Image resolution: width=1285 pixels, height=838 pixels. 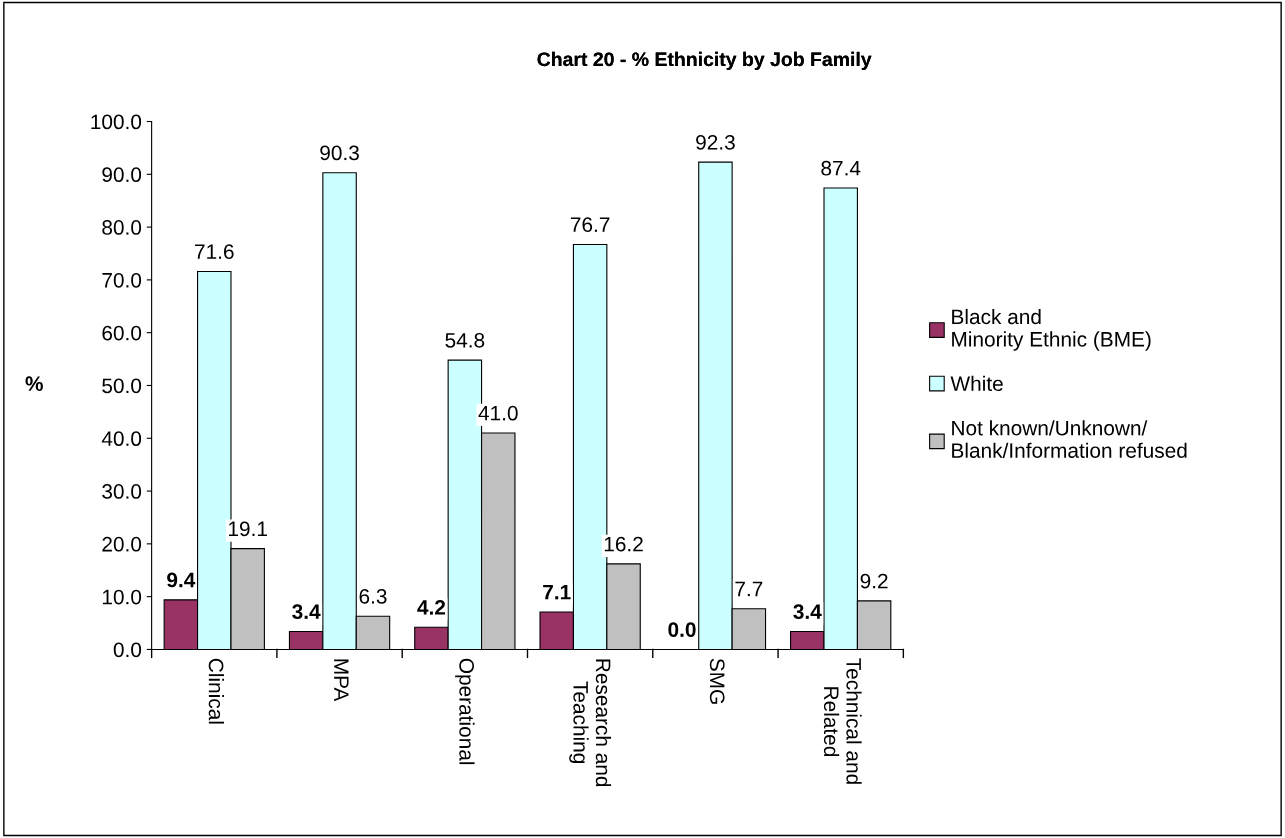 What do you see at coordinates (122, 227) in the screenshot?
I see `y-tick-label: 80.0` at bounding box center [122, 227].